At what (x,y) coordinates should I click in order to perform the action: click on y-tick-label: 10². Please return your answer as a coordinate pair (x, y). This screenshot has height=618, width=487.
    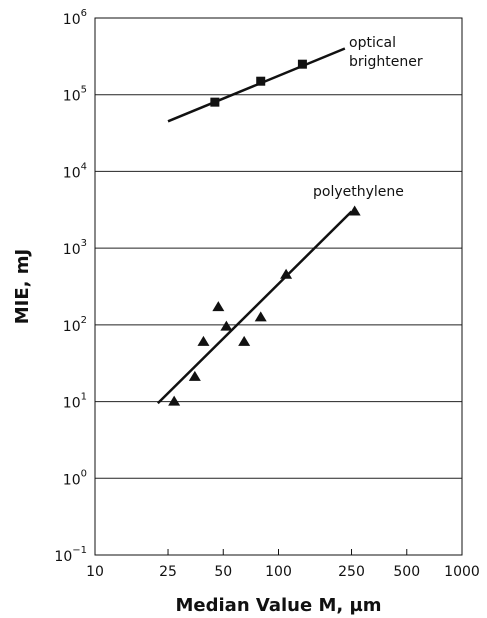
    Looking at the image, I should click on (75, 325).